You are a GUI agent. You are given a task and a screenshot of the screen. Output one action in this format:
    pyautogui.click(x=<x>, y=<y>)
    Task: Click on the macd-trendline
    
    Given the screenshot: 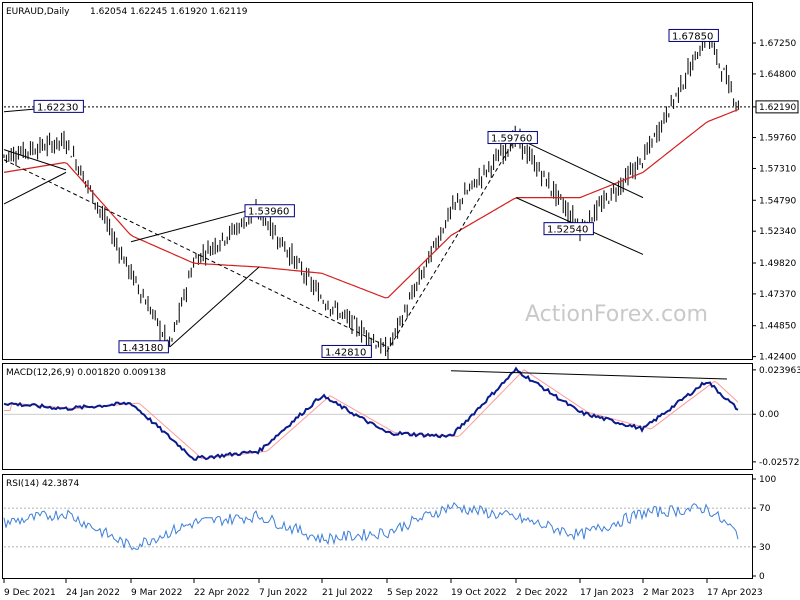 What is the action you would take?
    pyautogui.click(x=589, y=375)
    